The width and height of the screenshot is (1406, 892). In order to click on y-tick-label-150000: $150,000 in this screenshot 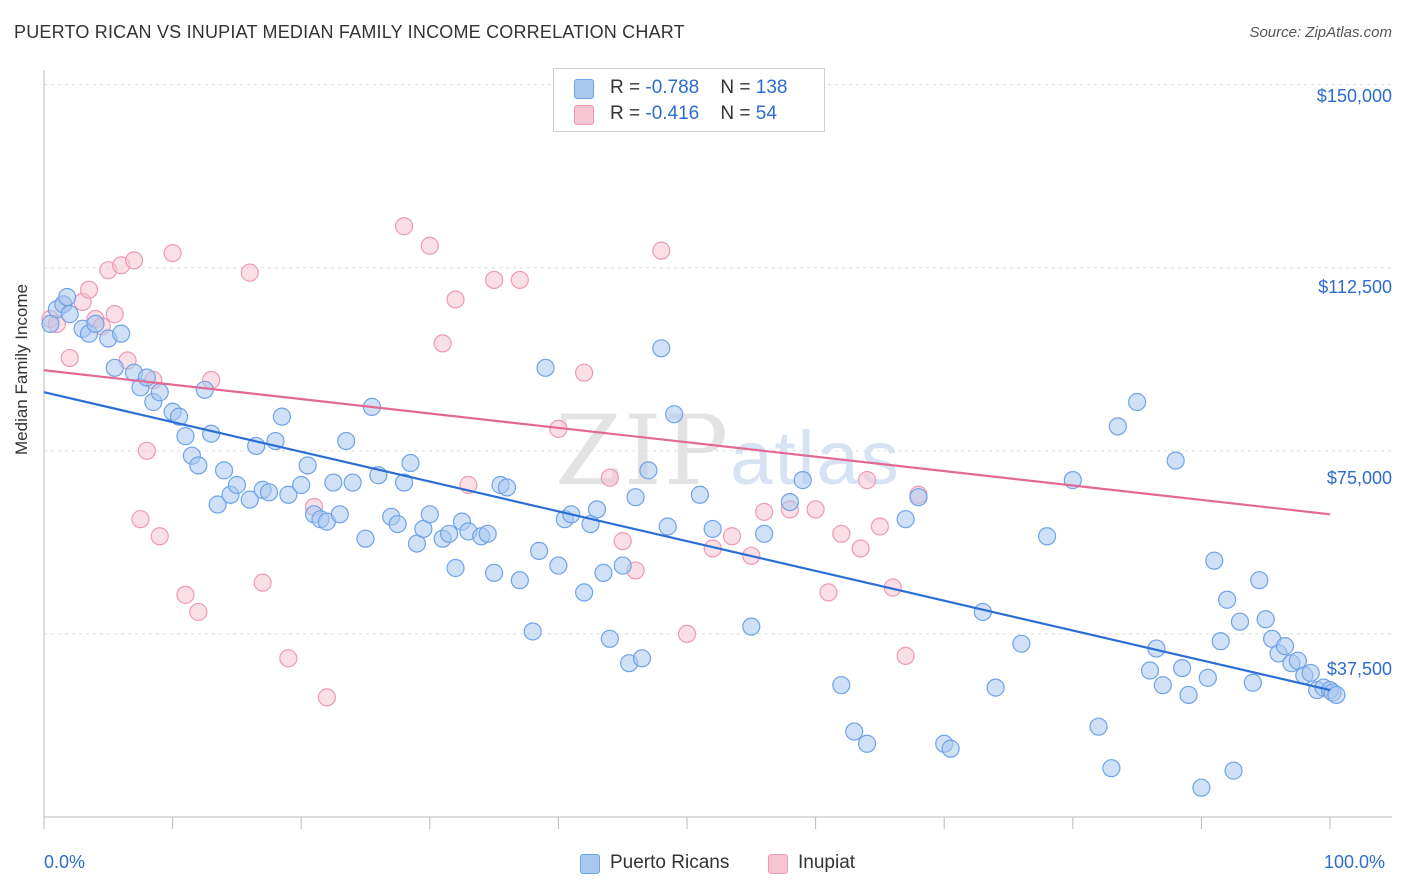, I will do `click(1354, 96)`.